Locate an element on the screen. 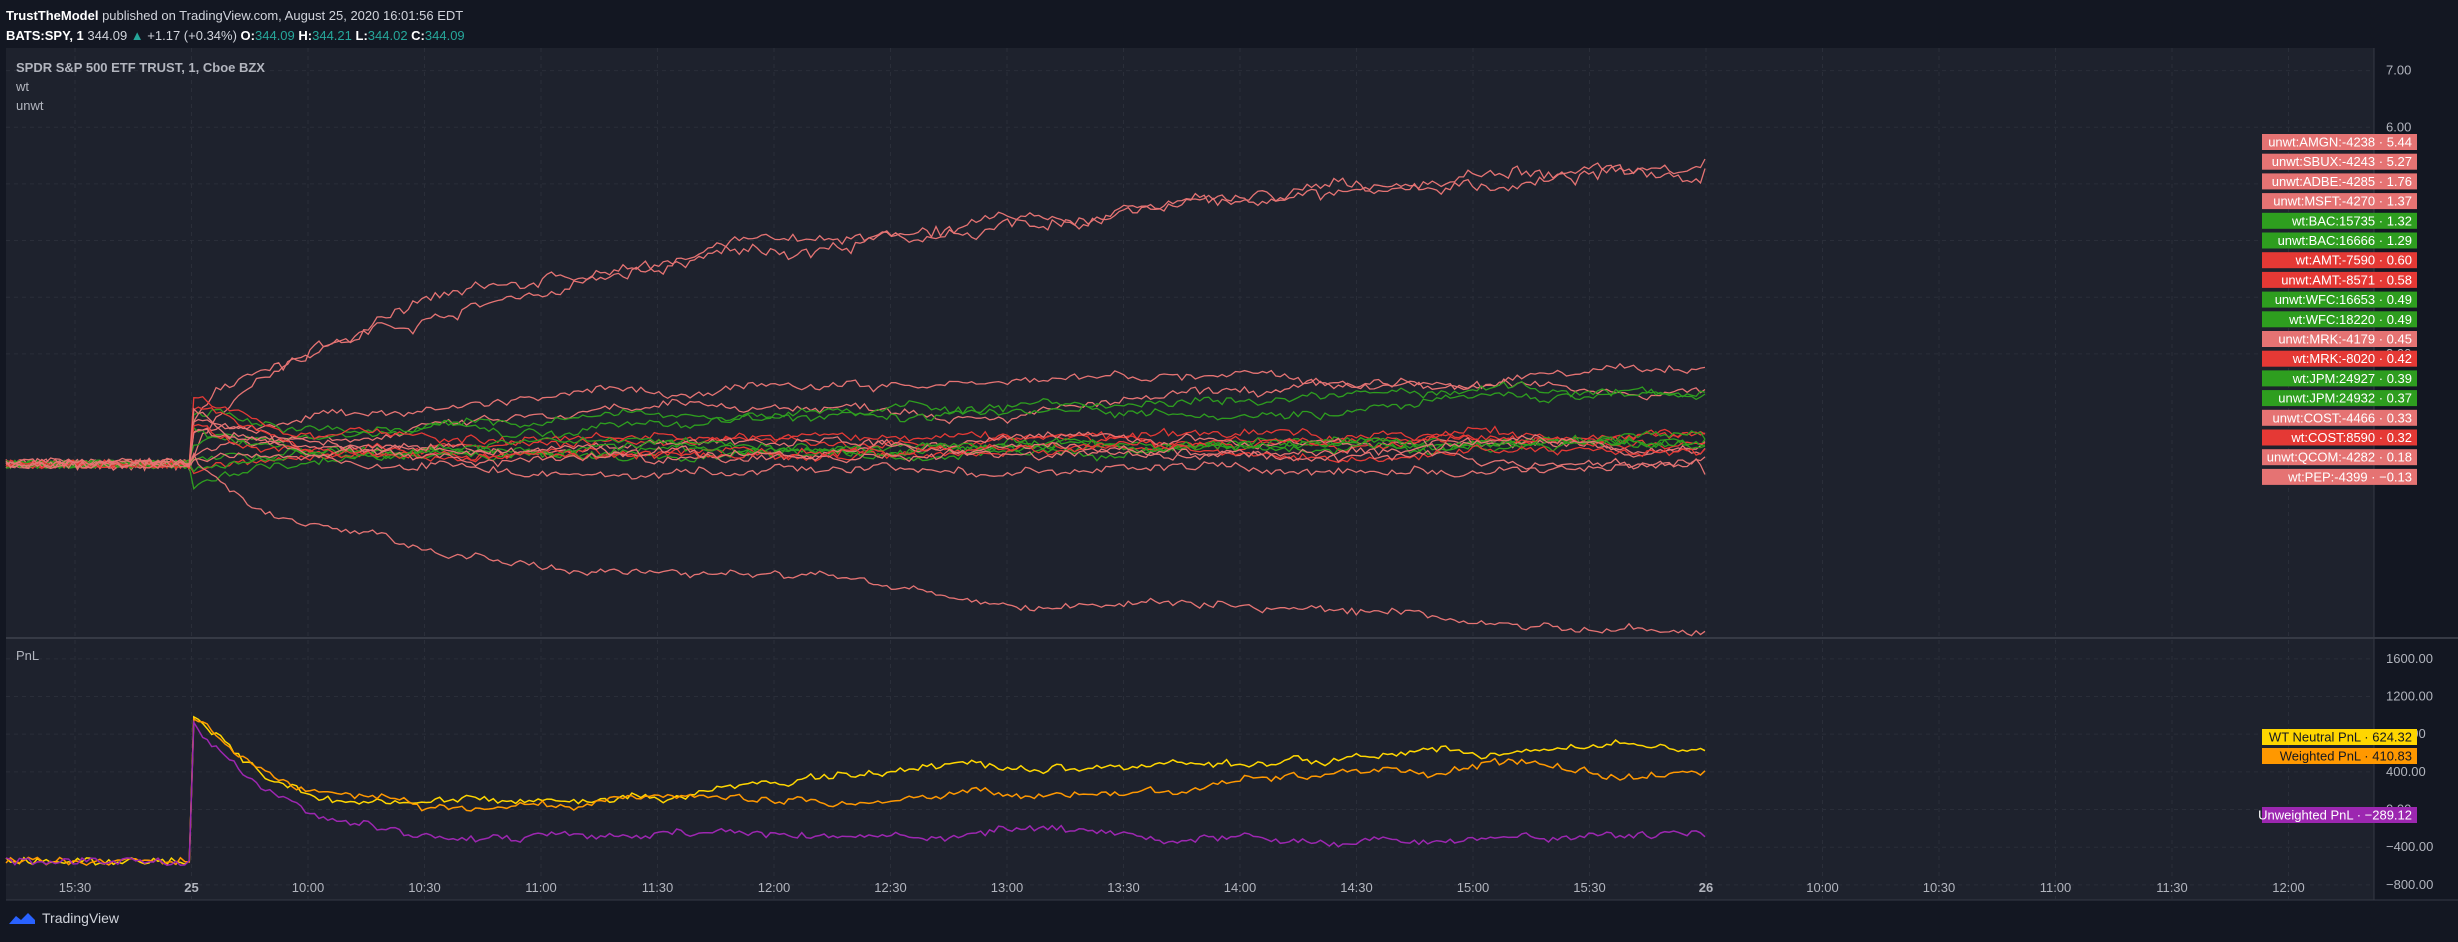 Image resolution: width=2458 pixels, height=942 pixels. x-tick-label: 11:30 is located at coordinates (2172, 887).